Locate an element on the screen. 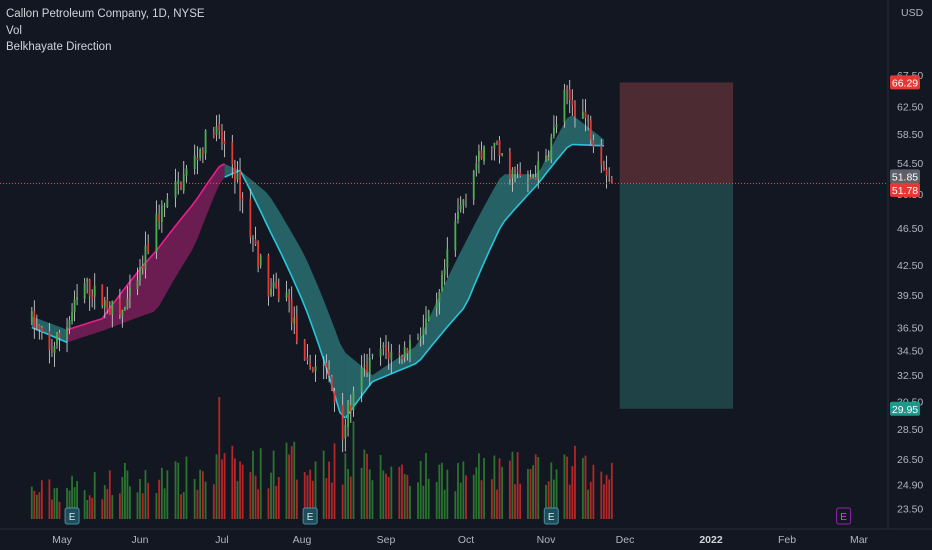 Image resolution: width=932 pixels, height=550 pixels. price-tick-label: 54.50 is located at coordinates (910, 164).